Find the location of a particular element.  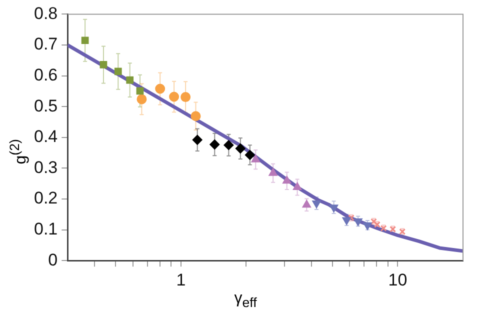

y-tick-label: 0.6 is located at coordinates (46, 74).